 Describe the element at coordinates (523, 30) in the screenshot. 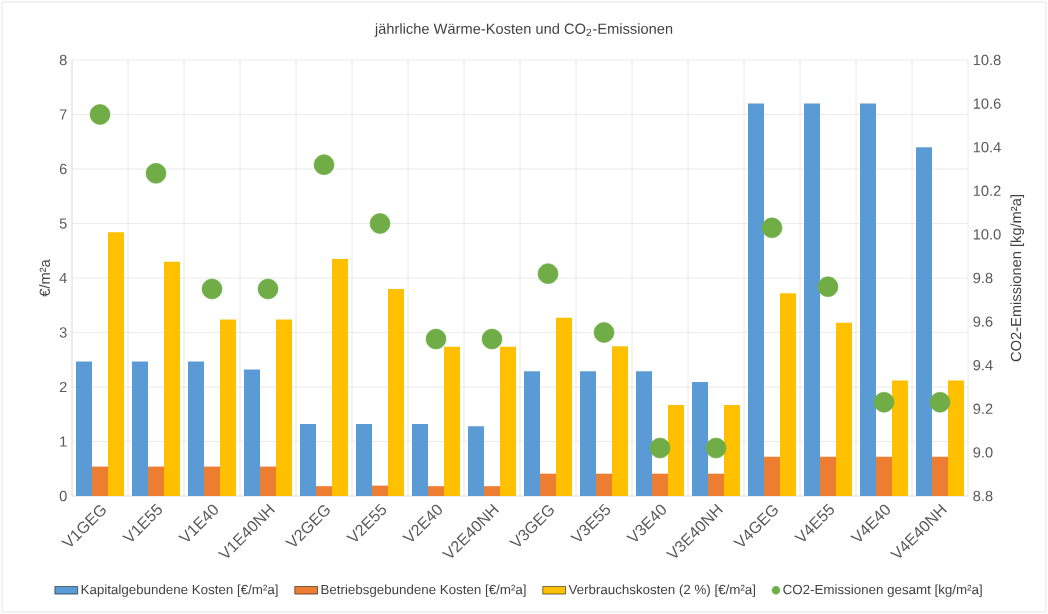

I see `chart-title: jährliche Wärme-Kosten und CO$_{2}$-Emissionen` at that location.